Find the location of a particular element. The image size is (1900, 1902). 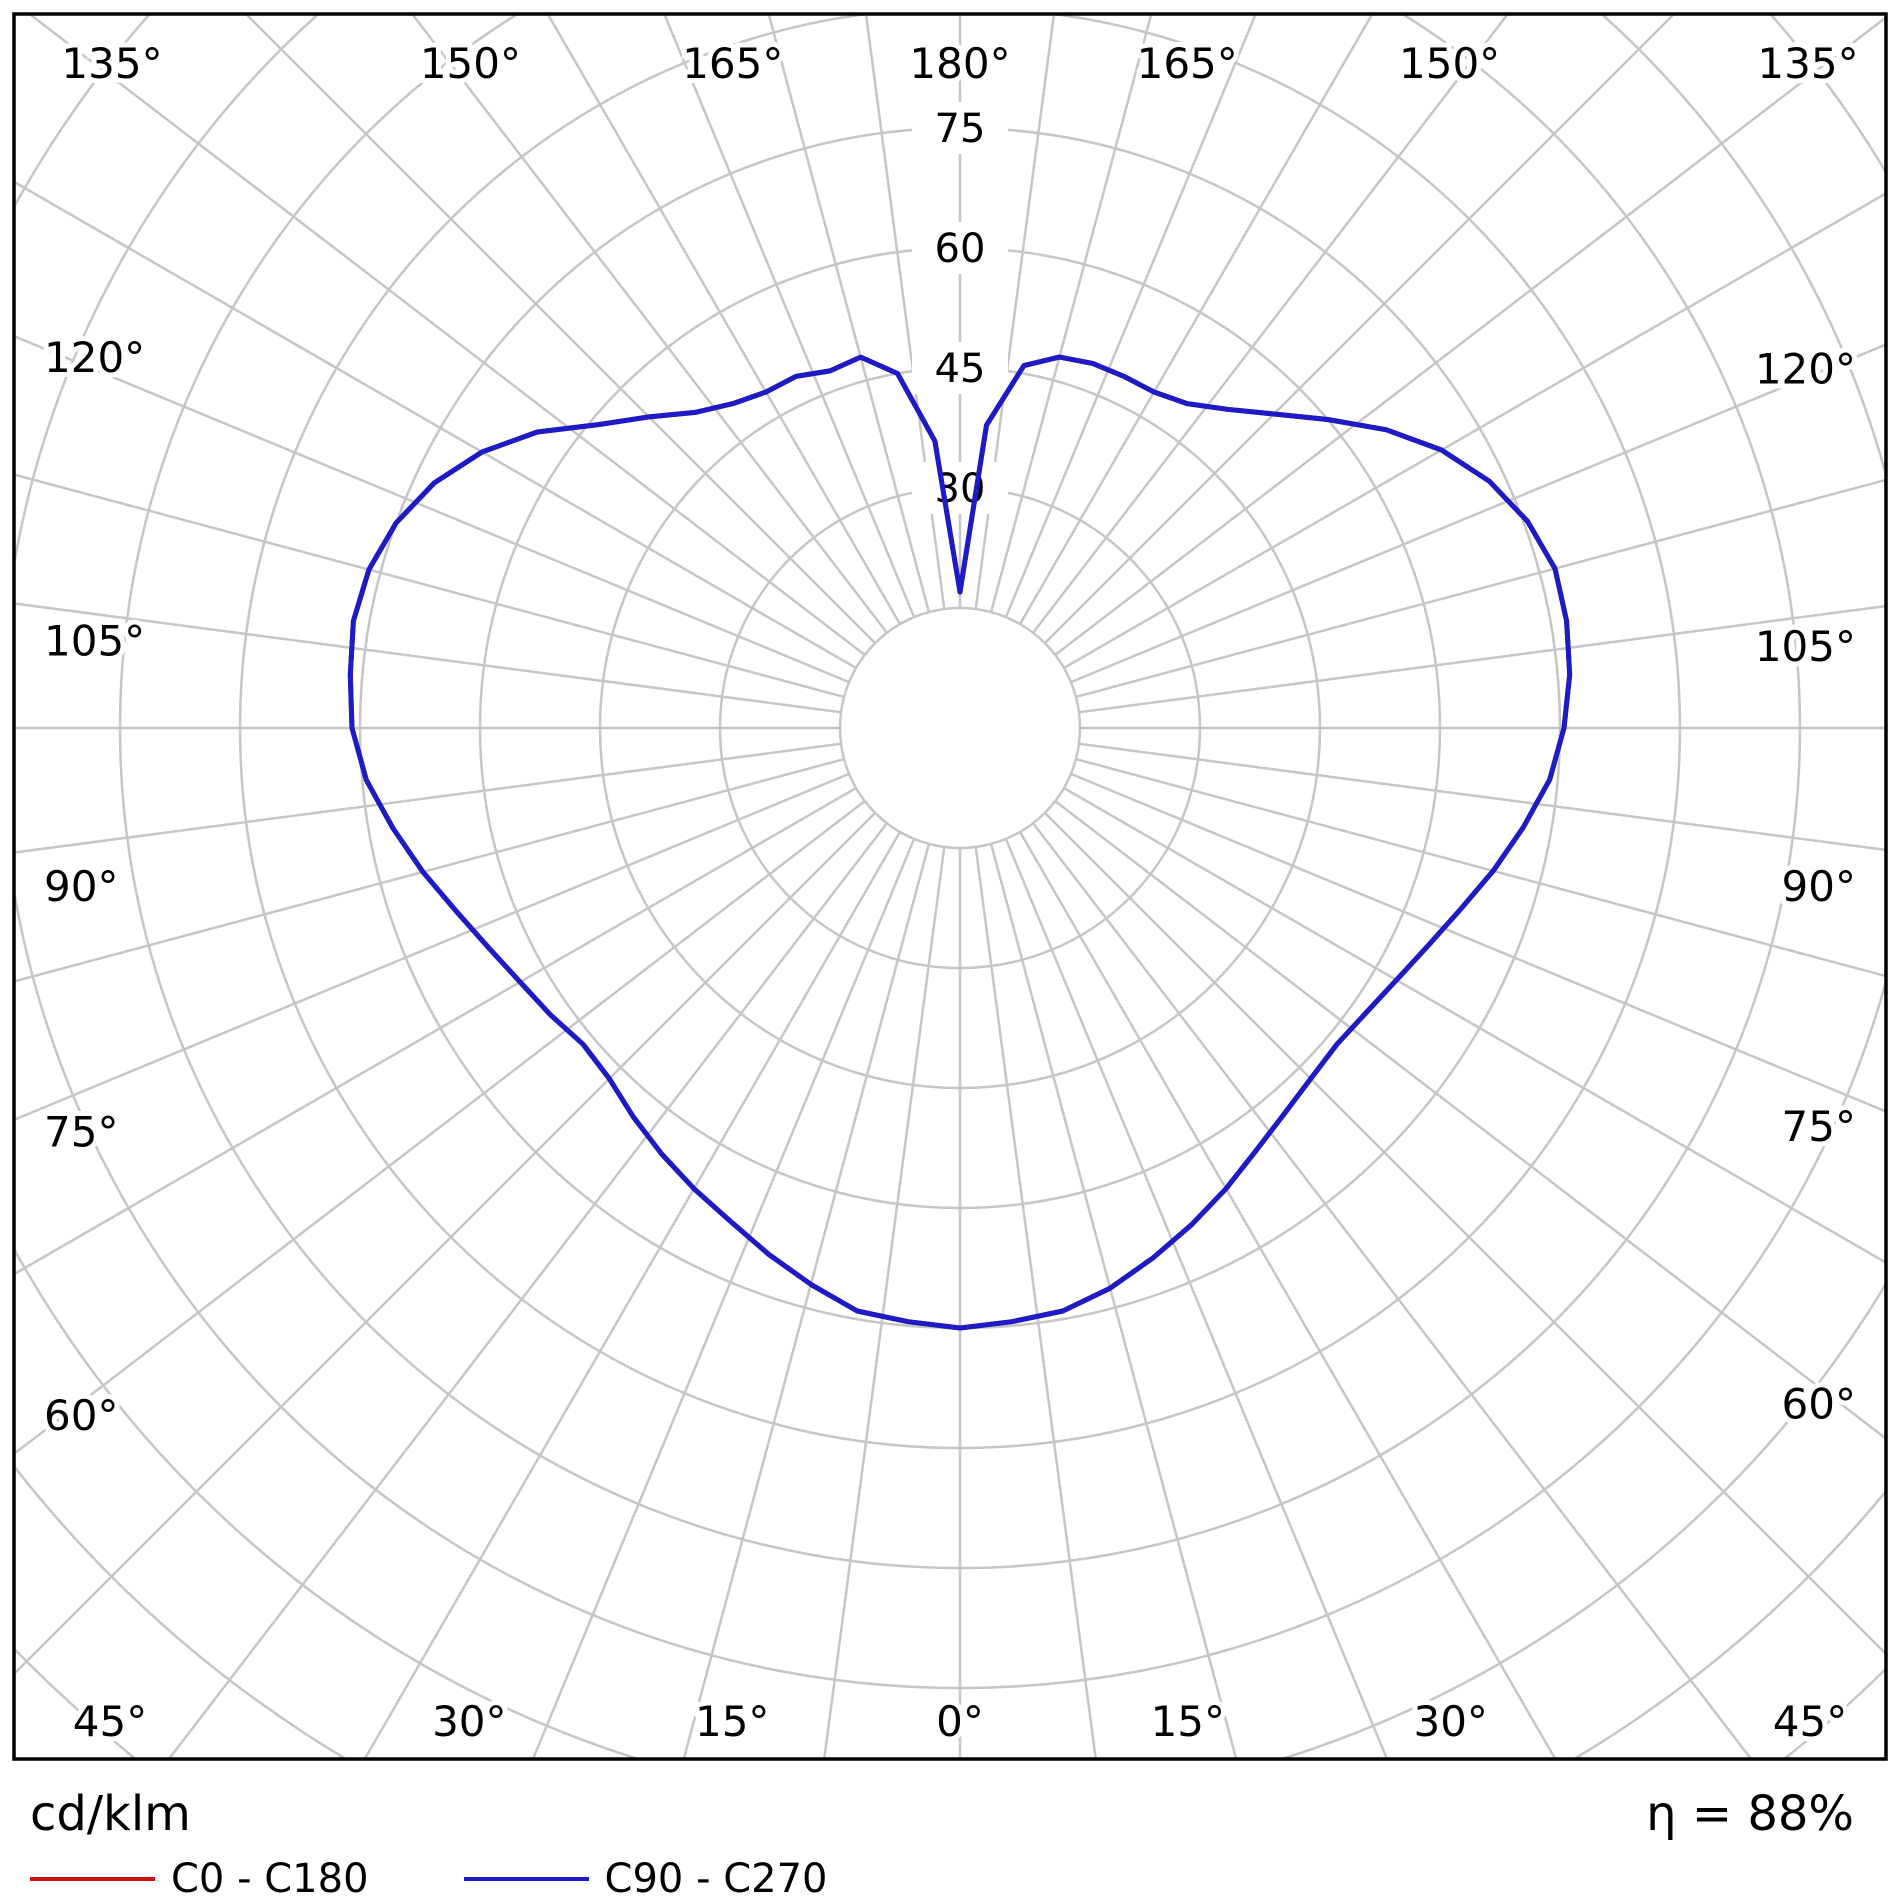

legend-swatch-c90-c270-line is located at coordinates (526, 1879).